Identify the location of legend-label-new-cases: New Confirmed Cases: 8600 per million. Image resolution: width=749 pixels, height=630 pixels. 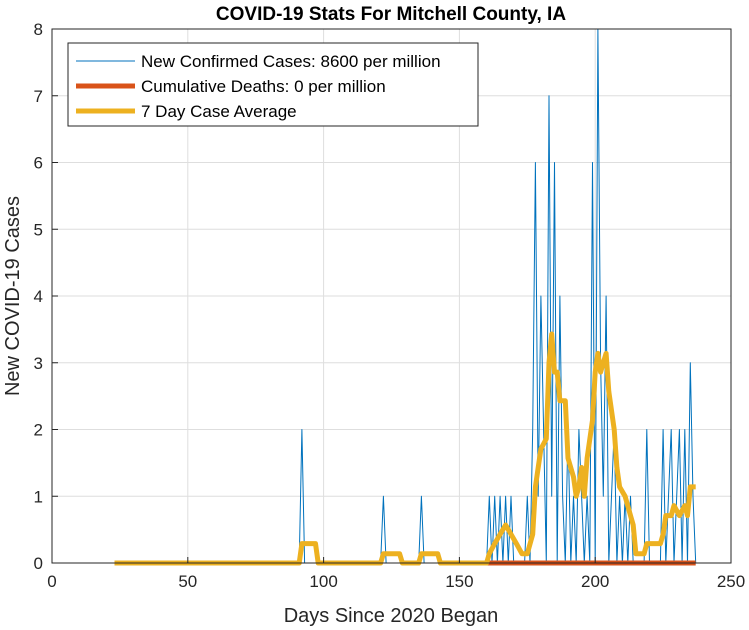
(291, 61).